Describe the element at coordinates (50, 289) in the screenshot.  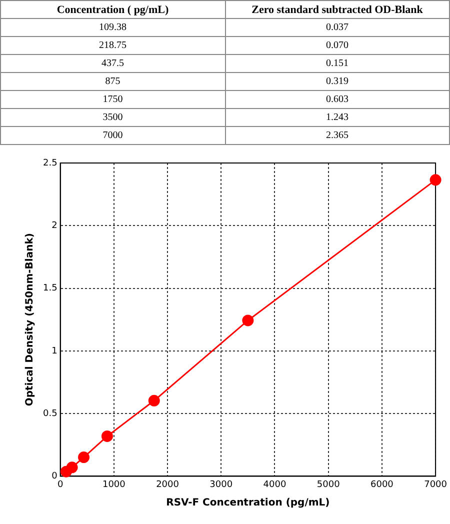
I see `y-tick-label: 1.5` at that location.